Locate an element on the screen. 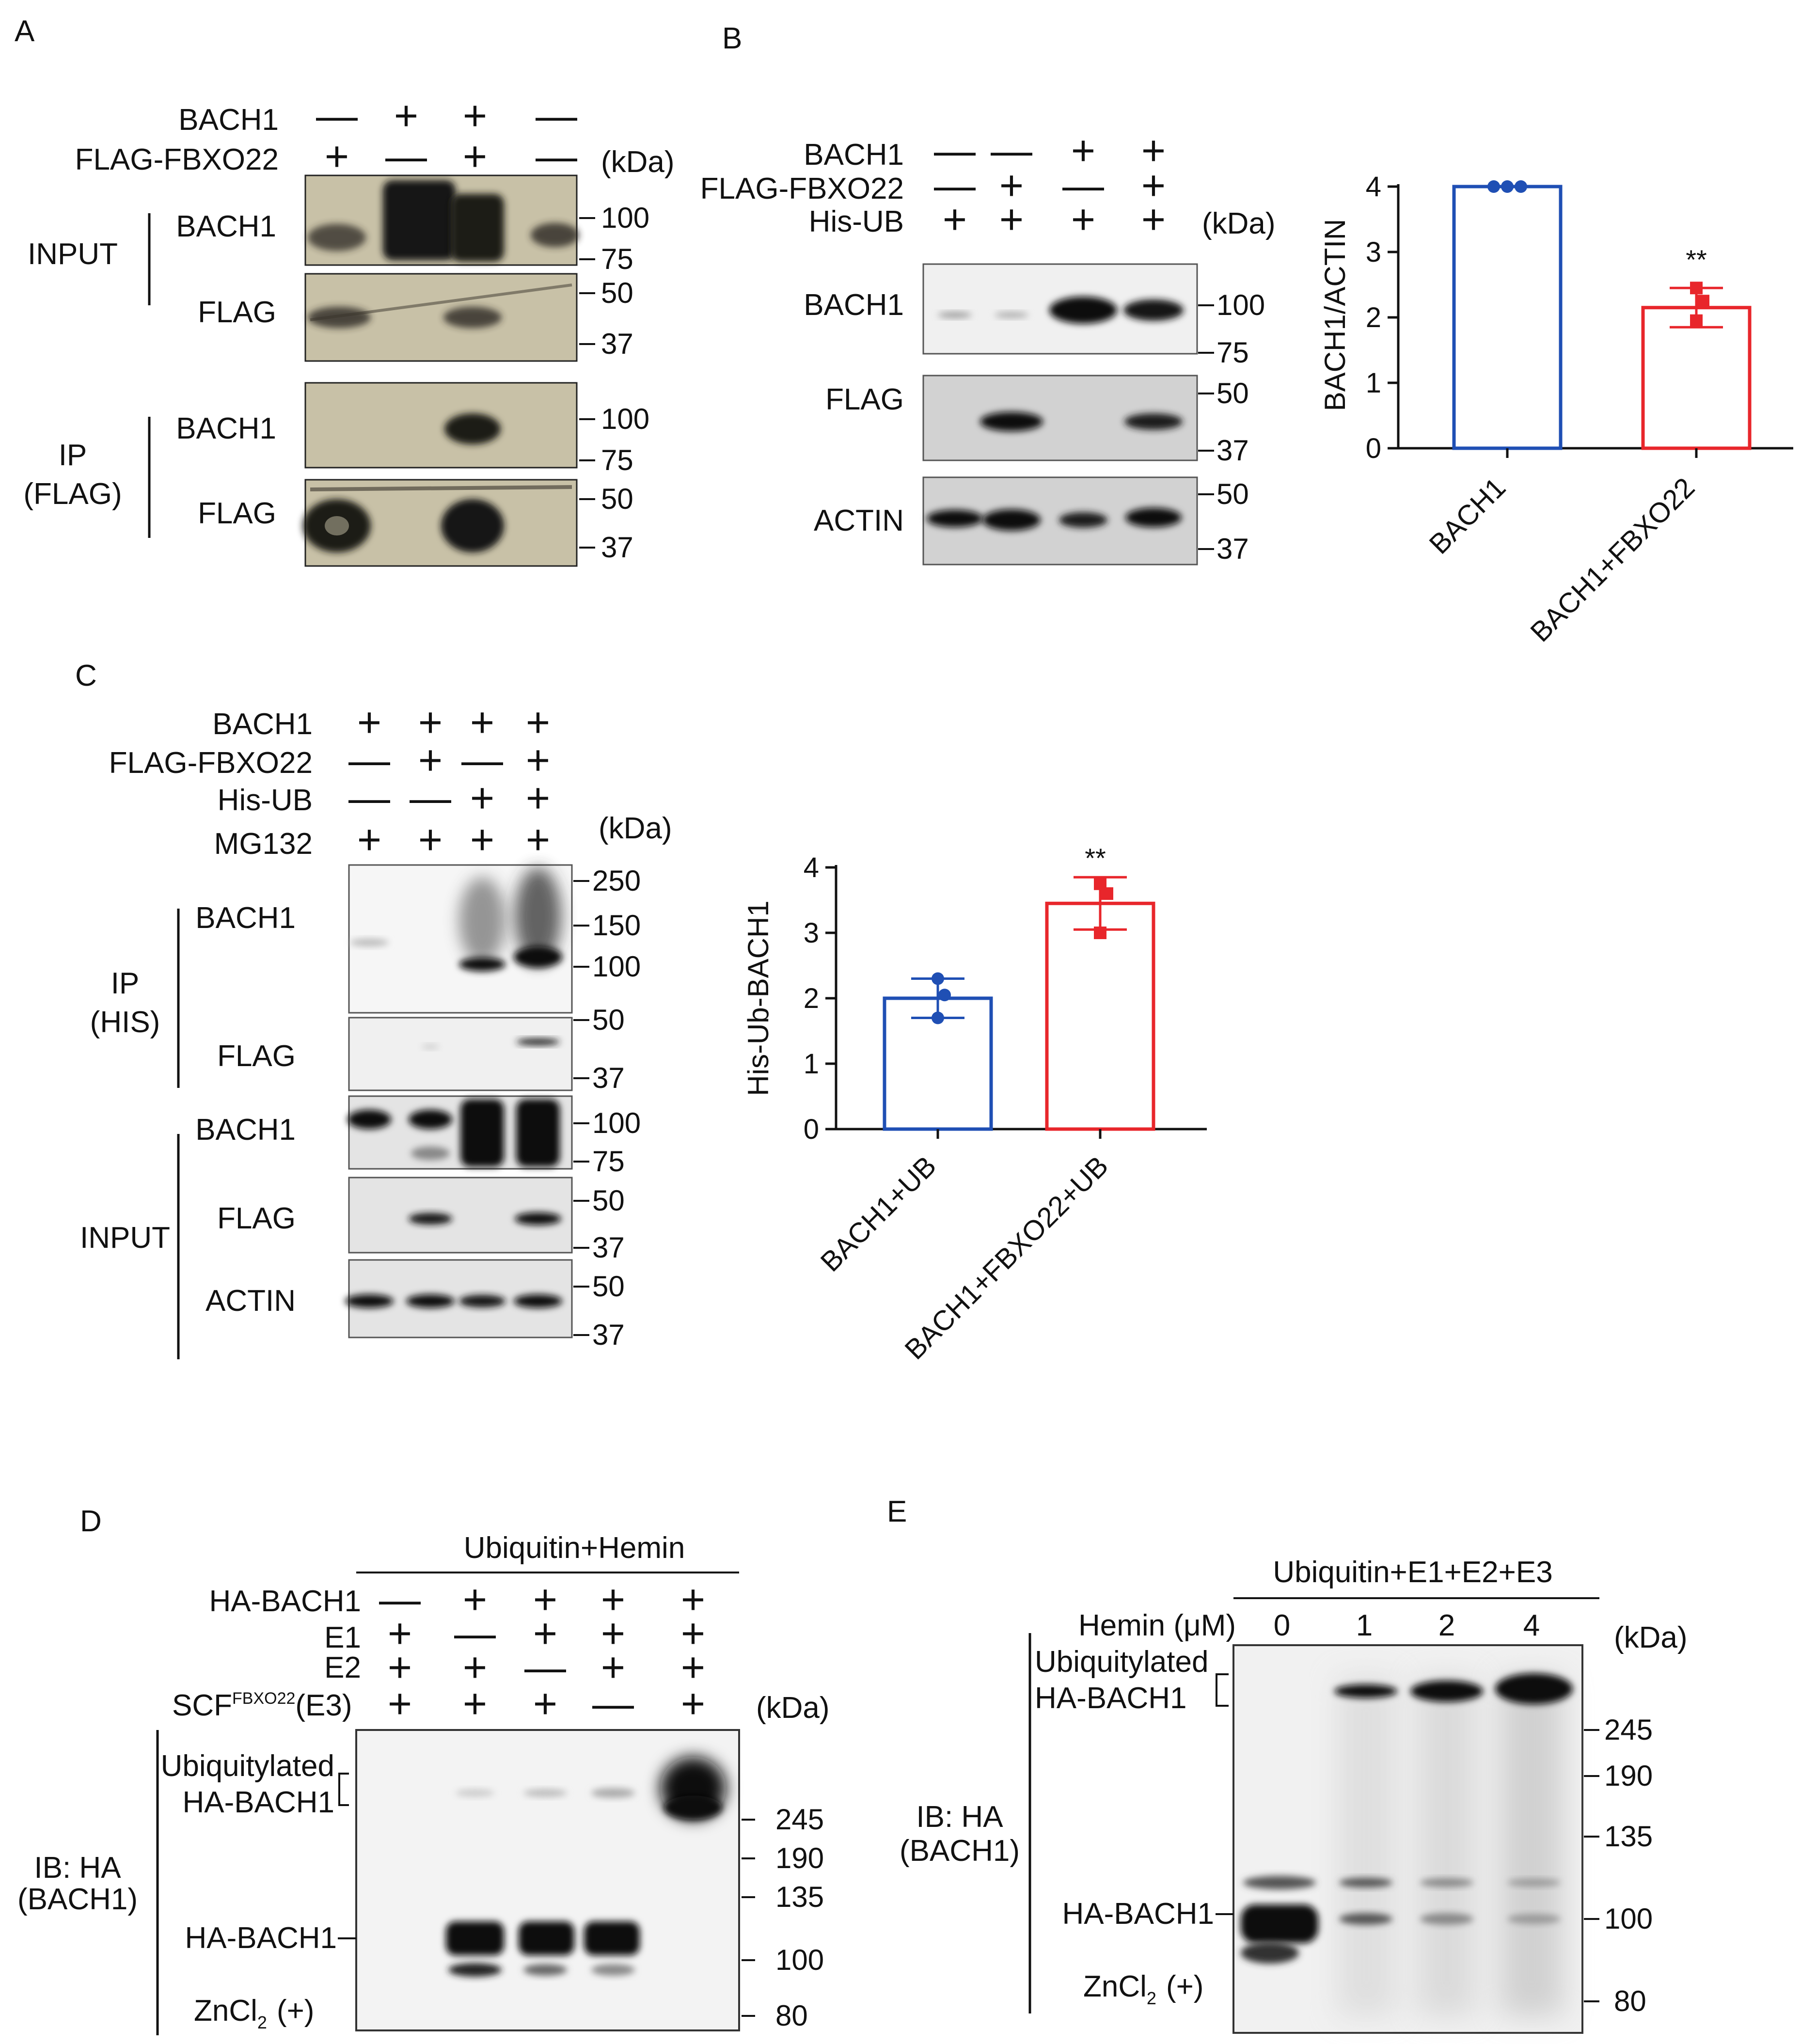 Image resolution: width=1817 pixels, height=2044 pixels. panel-a-letter: A is located at coordinates (25, 31).